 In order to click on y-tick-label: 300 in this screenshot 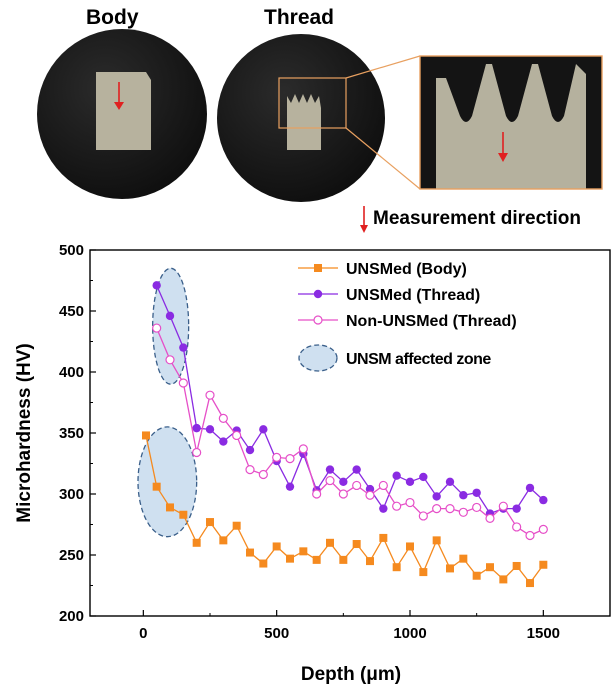, I will do `click(71, 494)`.